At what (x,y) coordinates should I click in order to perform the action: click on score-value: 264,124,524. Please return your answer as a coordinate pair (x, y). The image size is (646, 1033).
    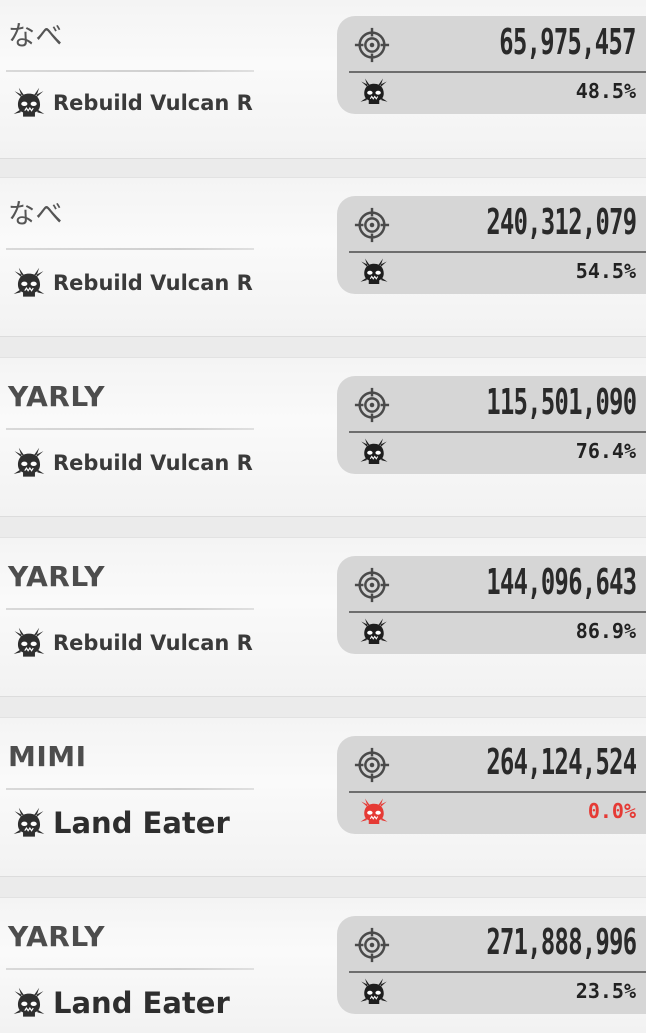
    Looking at the image, I should click on (561, 762).